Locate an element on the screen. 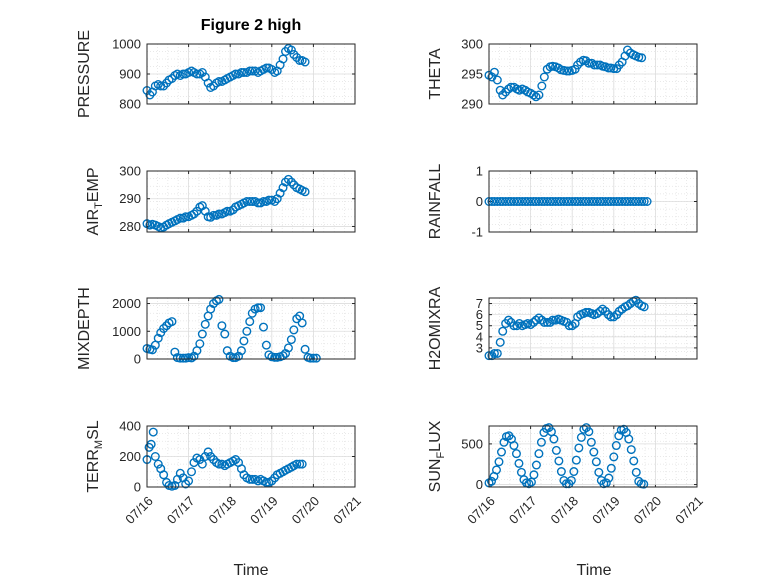 This screenshot has width=778, height=583. y-label-subscript: M is located at coordinates (99, 444).